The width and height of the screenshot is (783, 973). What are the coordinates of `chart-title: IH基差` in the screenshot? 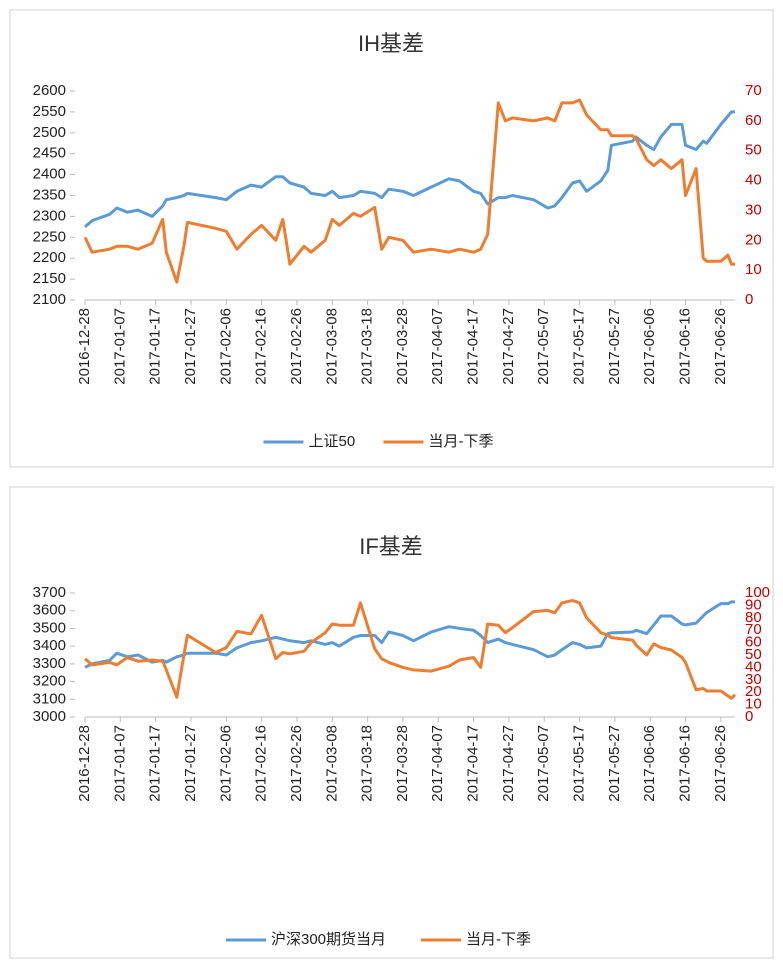 It's located at (391, 43).